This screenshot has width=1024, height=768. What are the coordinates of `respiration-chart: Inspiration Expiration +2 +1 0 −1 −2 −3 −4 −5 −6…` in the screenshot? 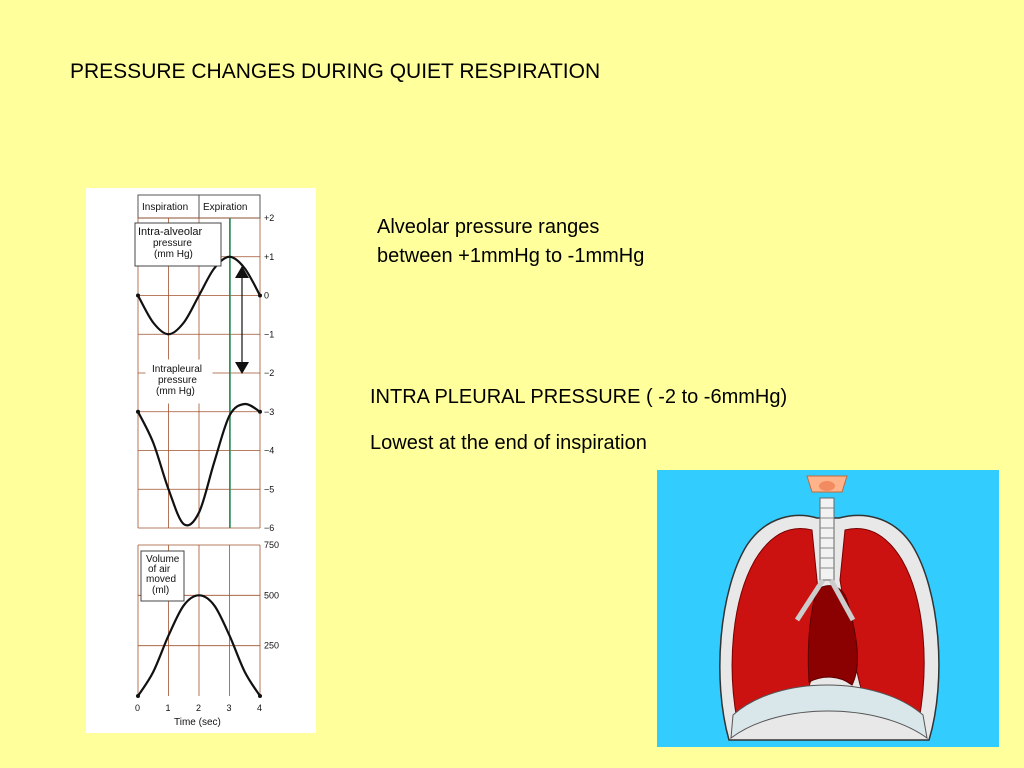 It's located at (206, 461).